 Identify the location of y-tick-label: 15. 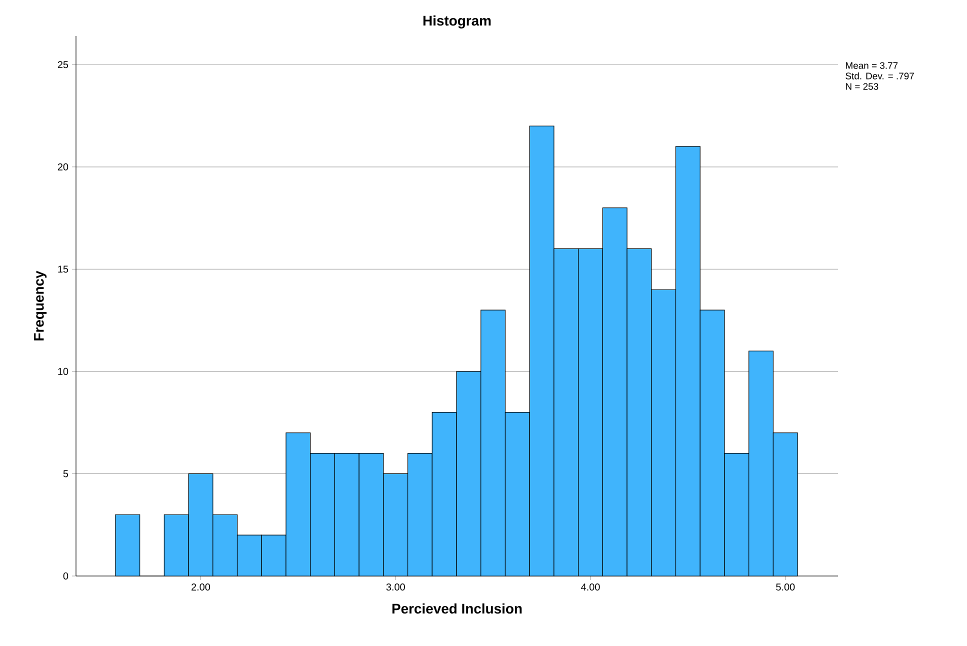
(63, 269).